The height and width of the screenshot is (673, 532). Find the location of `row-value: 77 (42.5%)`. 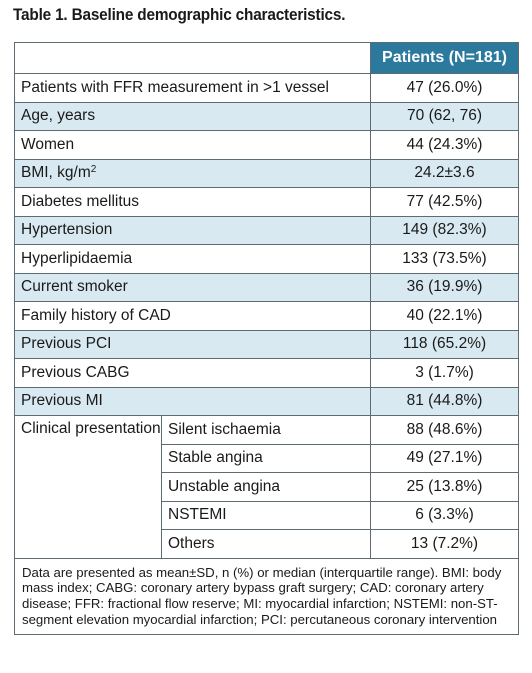

row-value: 77 (42.5%) is located at coordinates (444, 202).